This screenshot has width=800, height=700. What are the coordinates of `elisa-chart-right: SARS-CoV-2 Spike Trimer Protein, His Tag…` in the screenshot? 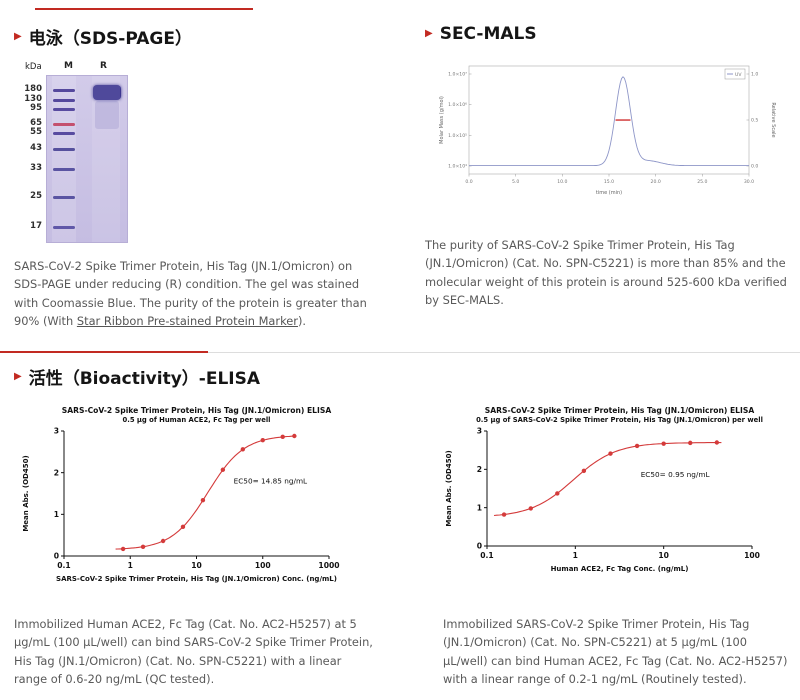 It's located at (604, 489).